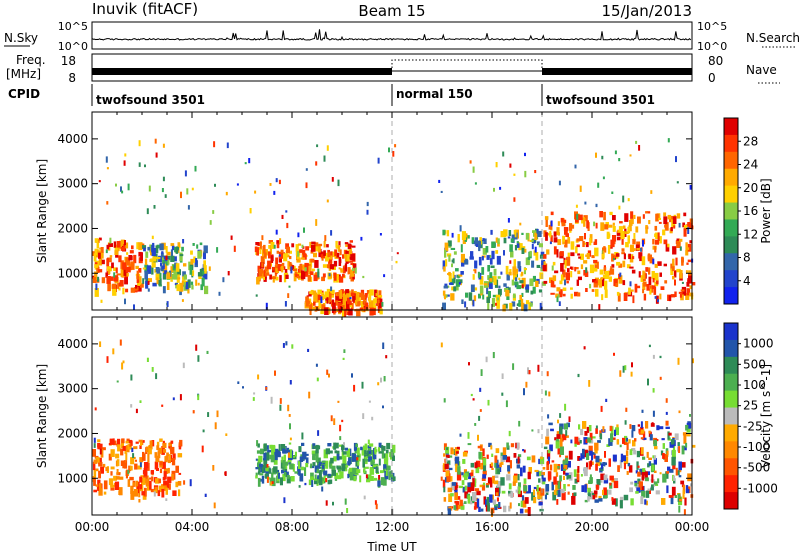  I want to click on x-tick-label: 20:00, so click(592, 527).